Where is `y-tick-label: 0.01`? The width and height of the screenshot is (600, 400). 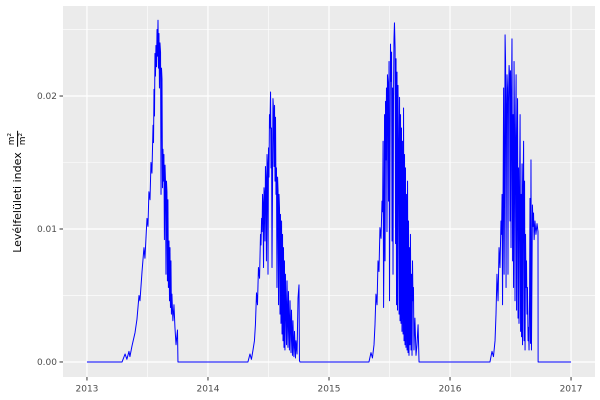
y-tick-label: 0.01 is located at coordinates (47, 230).